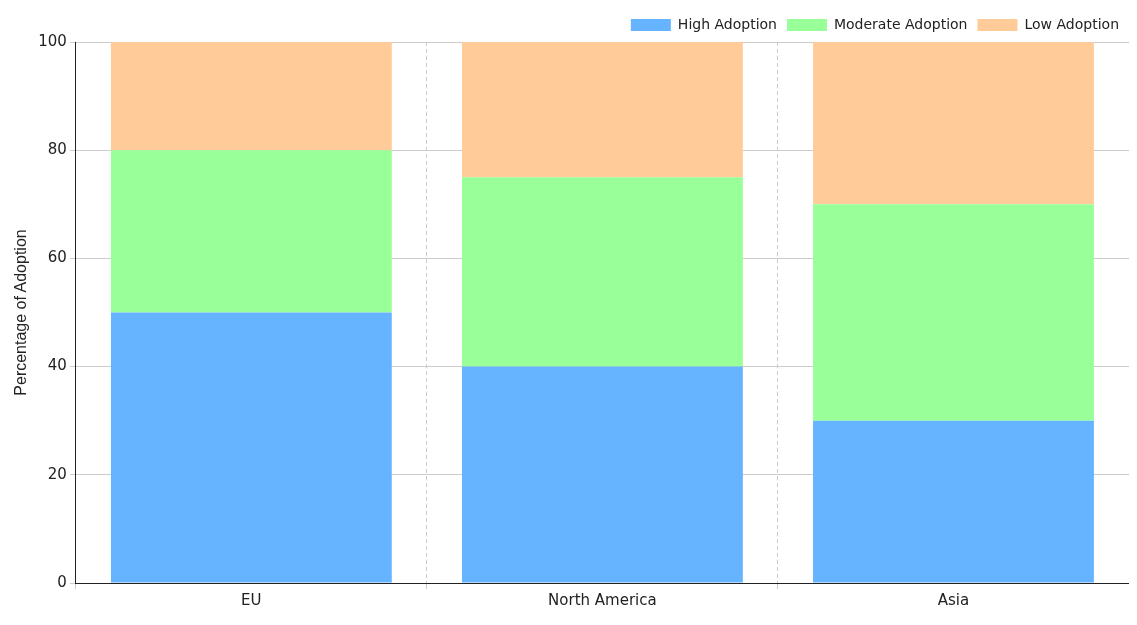 This screenshot has height=625, width=1137. I want to click on y-tick-label: 20, so click(57, 473).